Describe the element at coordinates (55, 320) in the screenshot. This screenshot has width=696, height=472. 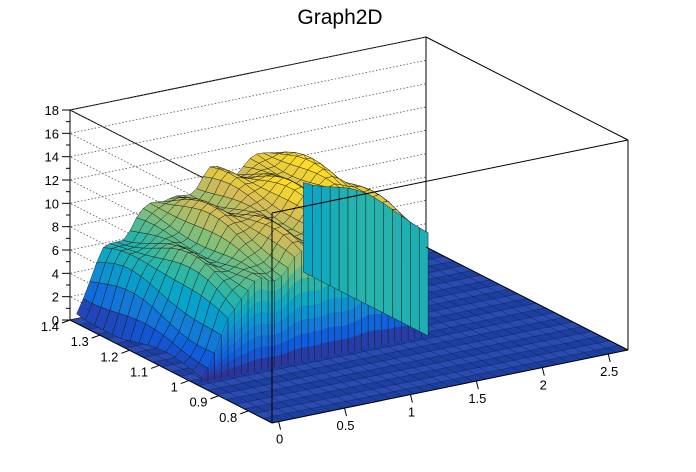
I see `z-tick-label: 0` at that location.